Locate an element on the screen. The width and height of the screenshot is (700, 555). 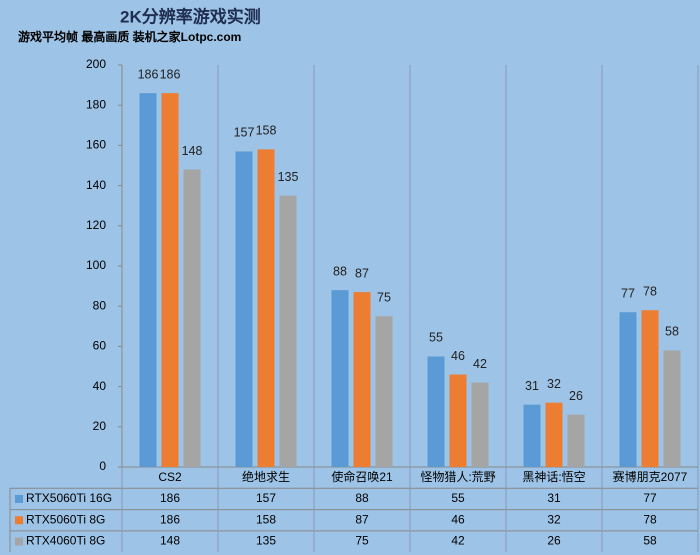
data-label: 88 is located at coordinates (340, 271).